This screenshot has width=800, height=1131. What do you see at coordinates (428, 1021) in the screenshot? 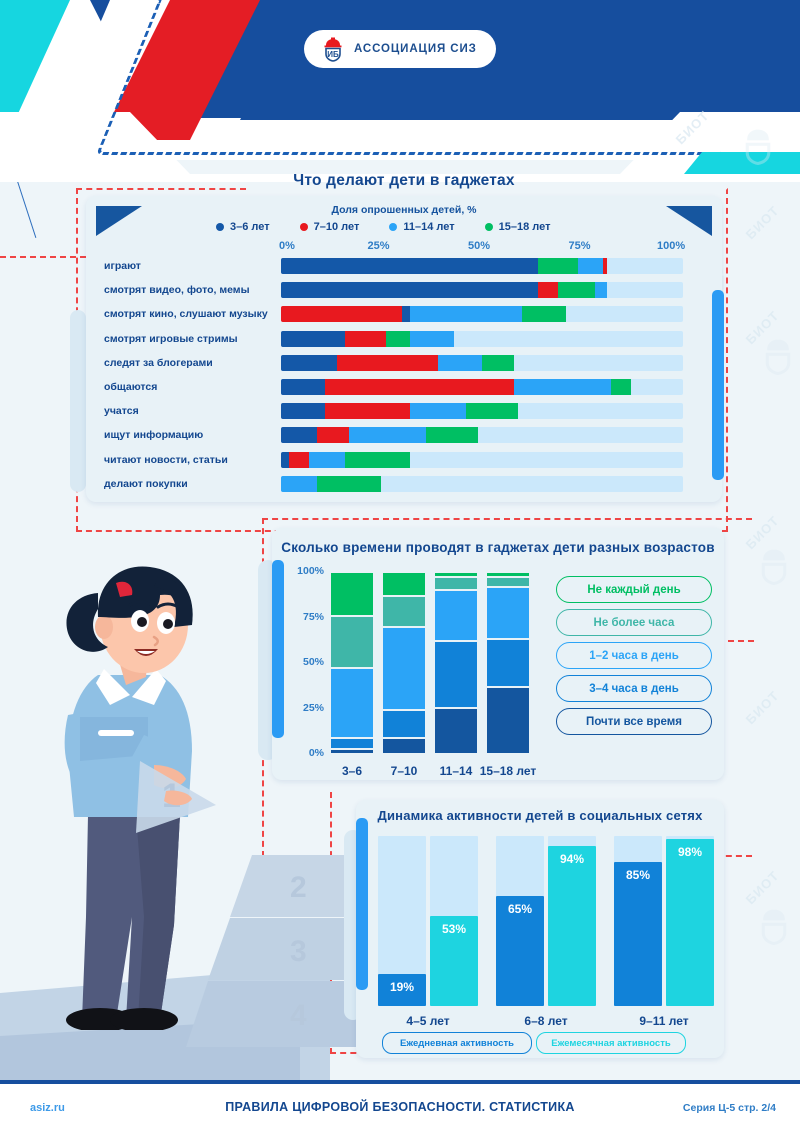
I see `chart3-x-label: 4–5 лет` at bounding box center [428, 1021].